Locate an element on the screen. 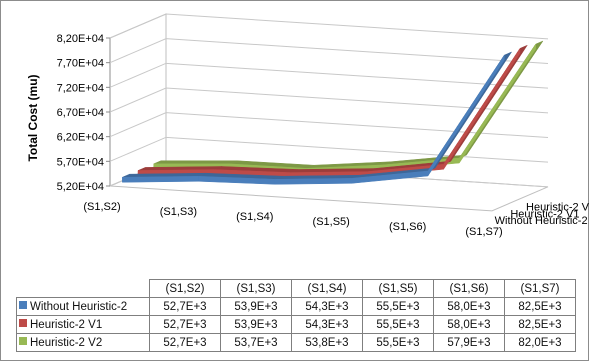 This screenshot has height=361, width=589. table-value-cell: 57,9E+3 is located at coordinates (469, 342).